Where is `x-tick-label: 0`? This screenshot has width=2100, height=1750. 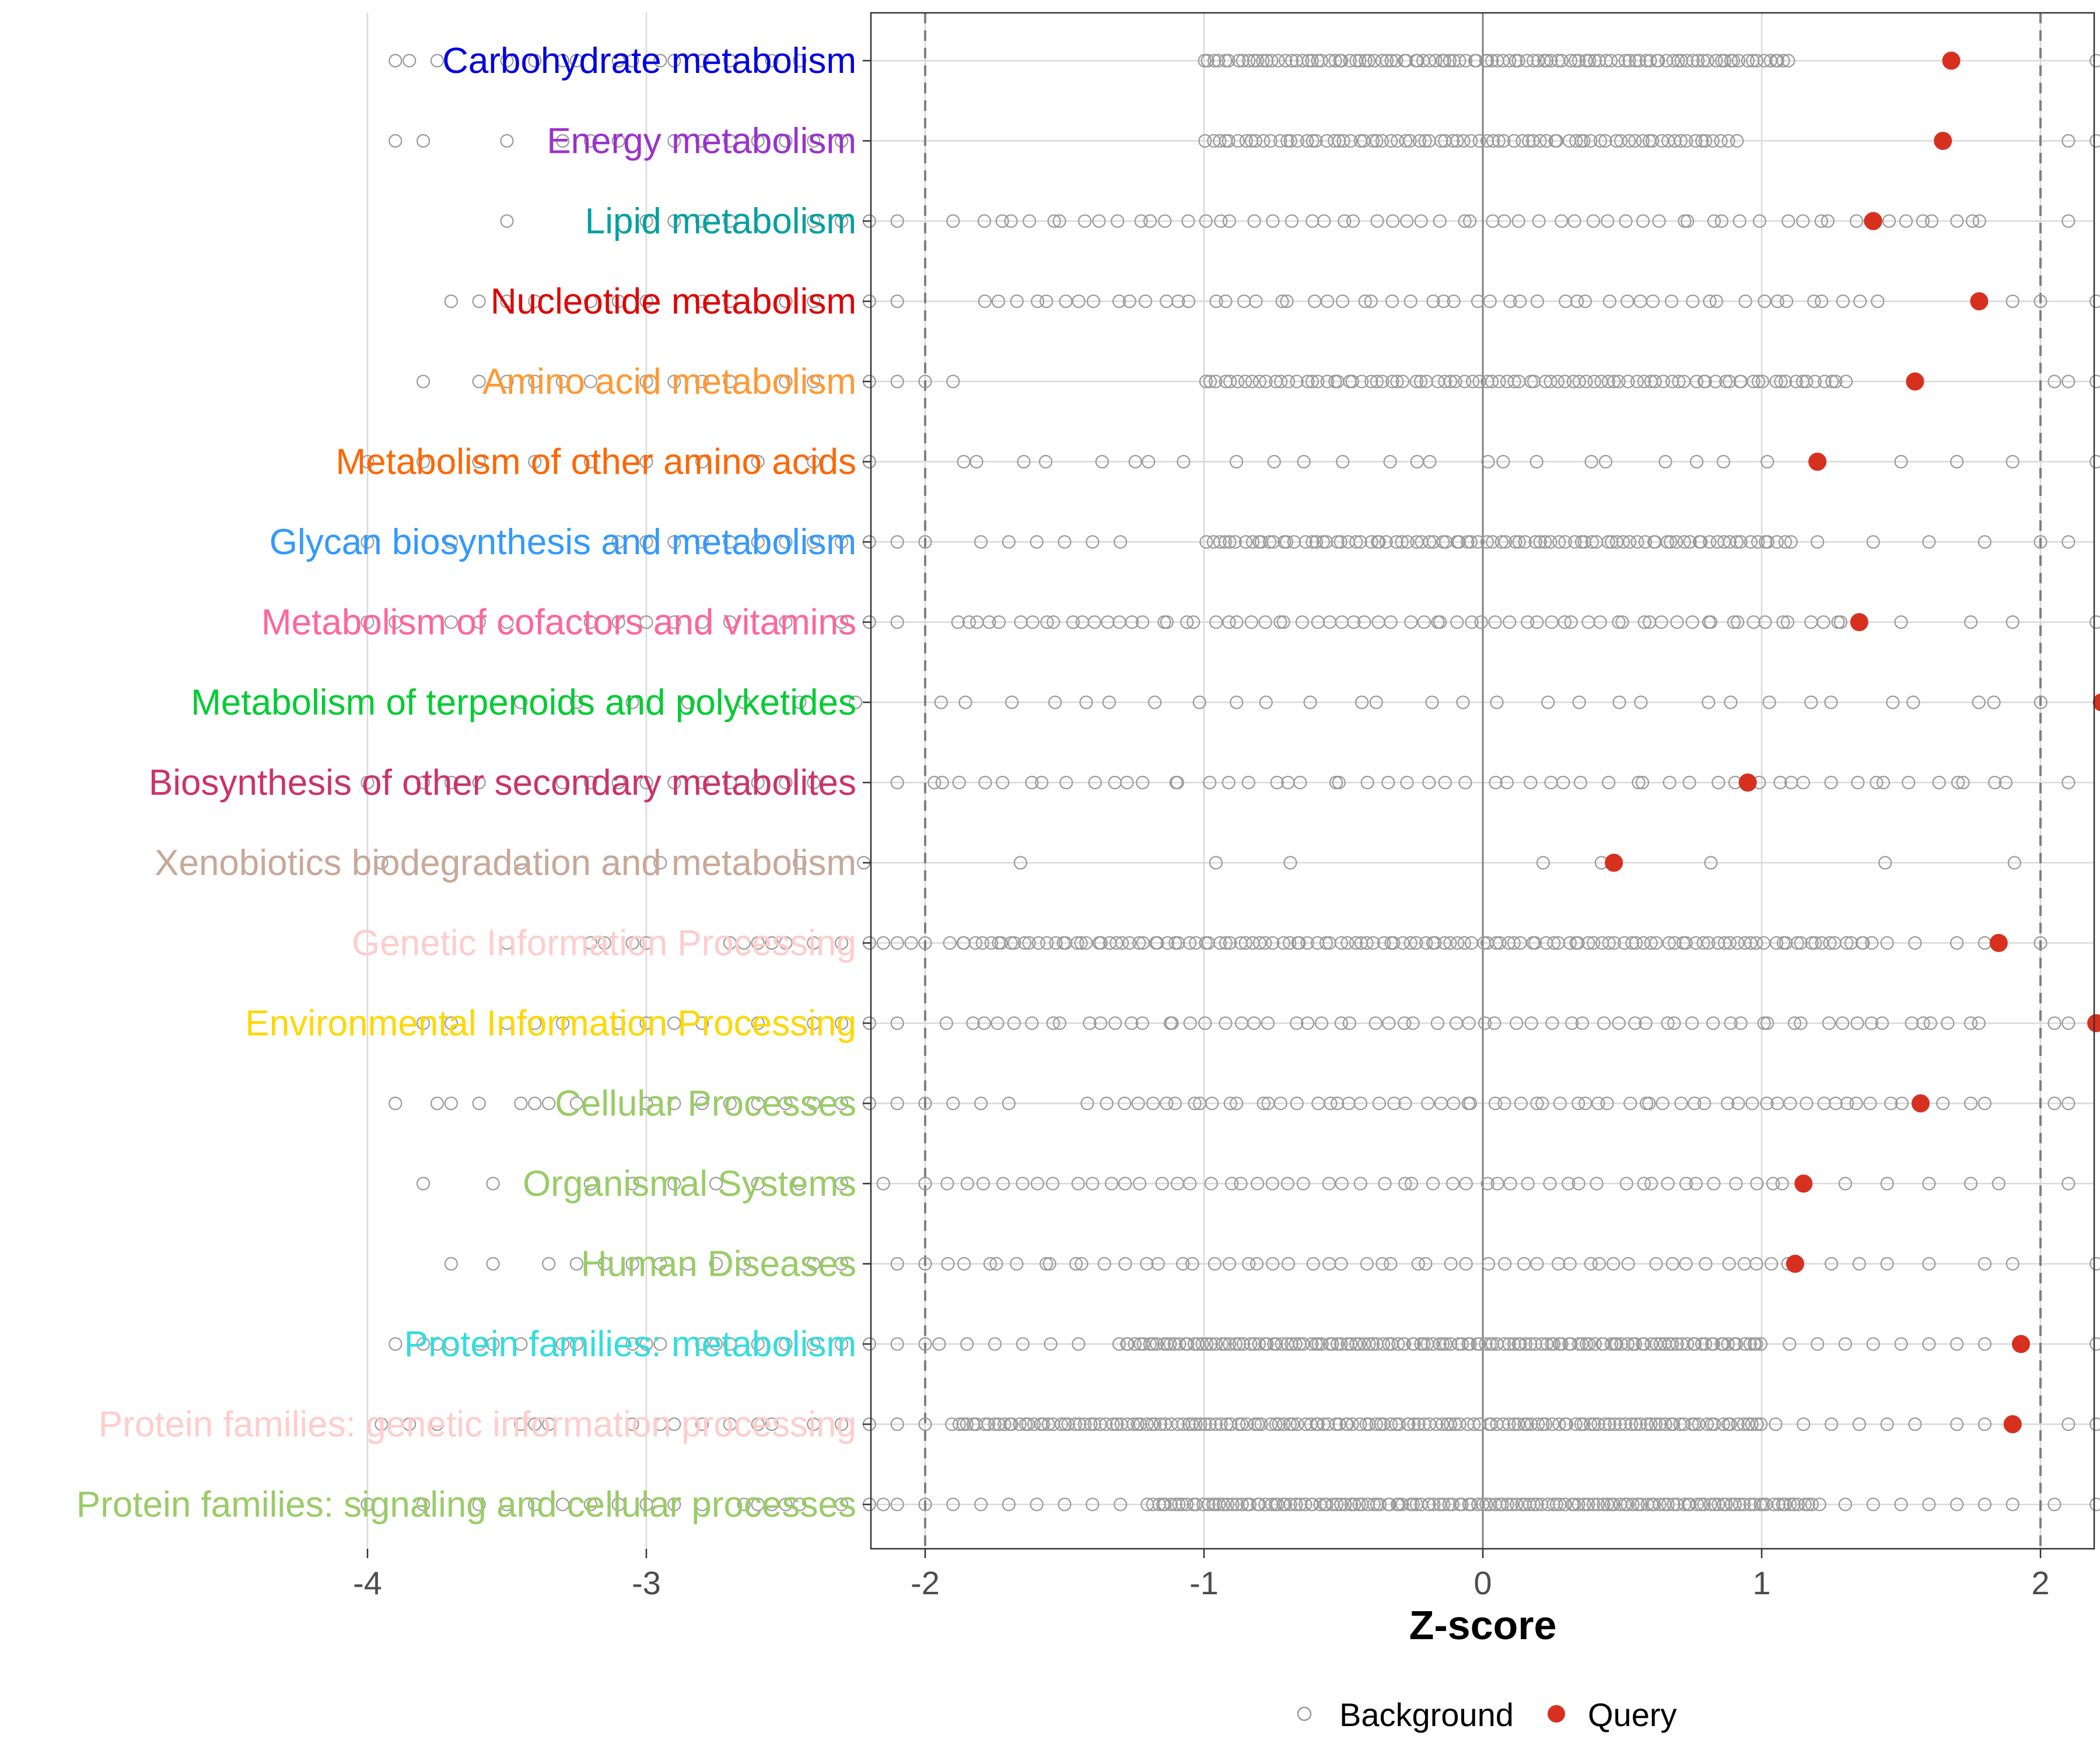 x-tick-label: 0 is located at coordinates (1483, 1582).